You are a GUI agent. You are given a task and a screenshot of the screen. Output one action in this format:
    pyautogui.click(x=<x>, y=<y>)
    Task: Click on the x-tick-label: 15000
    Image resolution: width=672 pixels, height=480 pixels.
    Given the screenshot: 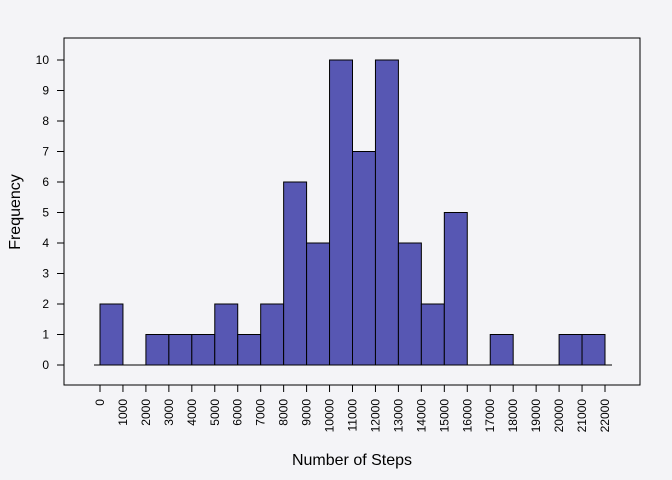 What is the action you would take?
    pyautogui.click(x=444, y=416)
    